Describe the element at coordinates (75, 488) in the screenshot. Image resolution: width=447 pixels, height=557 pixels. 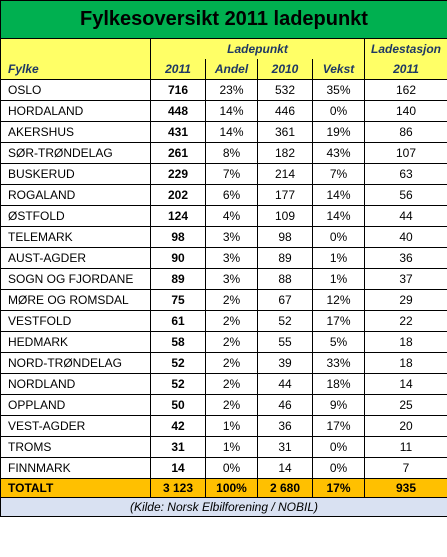
I see `total-label: TOTALT` at that location.